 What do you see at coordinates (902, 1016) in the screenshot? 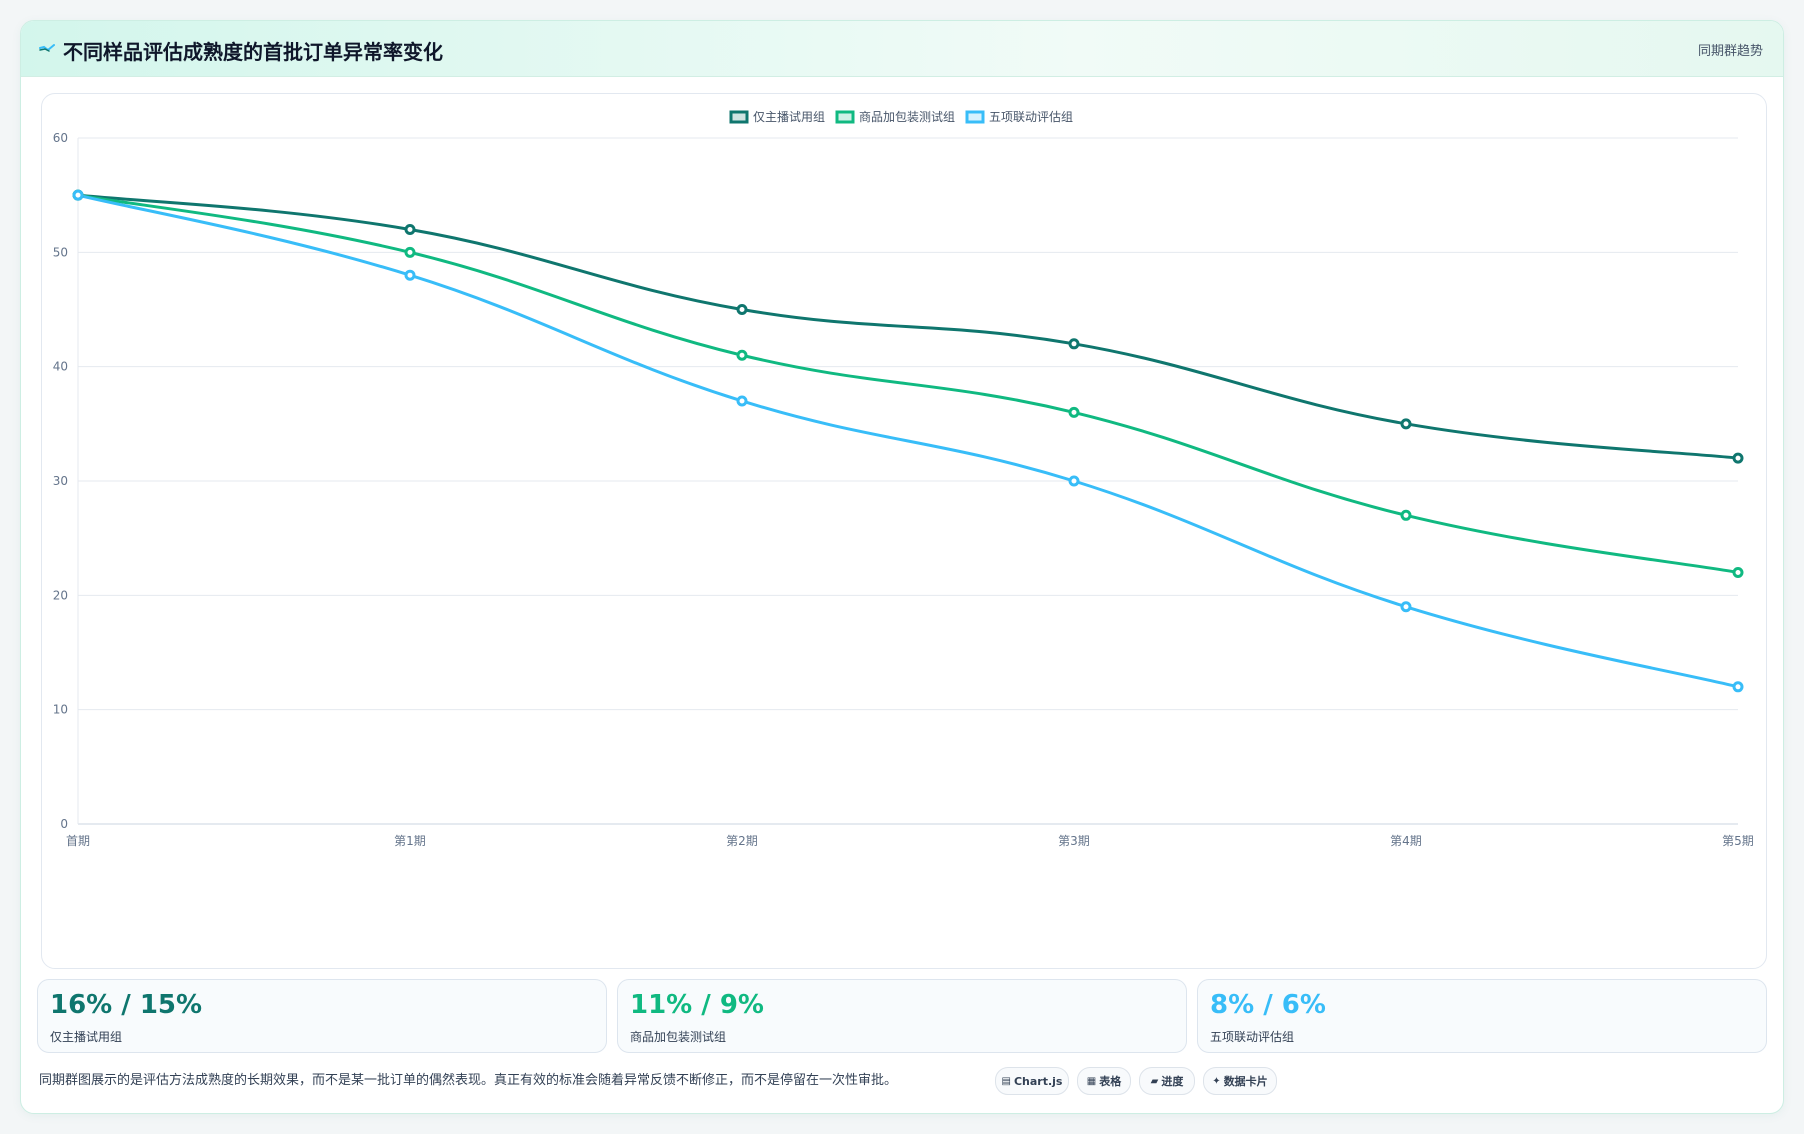
I see `stat-card-2: 11% / 9% 商品加包装测试组` at bounding box center [902, 1016].